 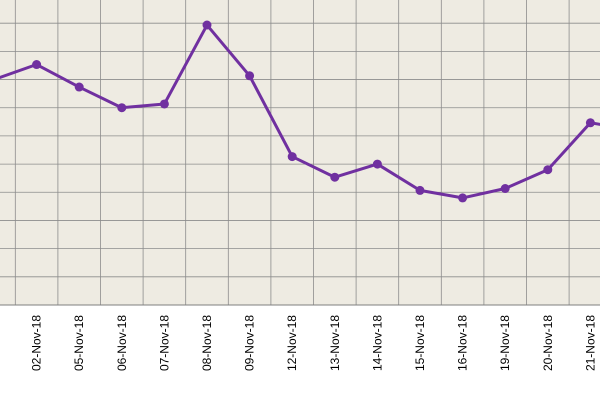 What do you see at coordinates (505, 343) in the screenshot?
I see `x-tick-label: 19-Nov-18` at bounding box center [505, 343].